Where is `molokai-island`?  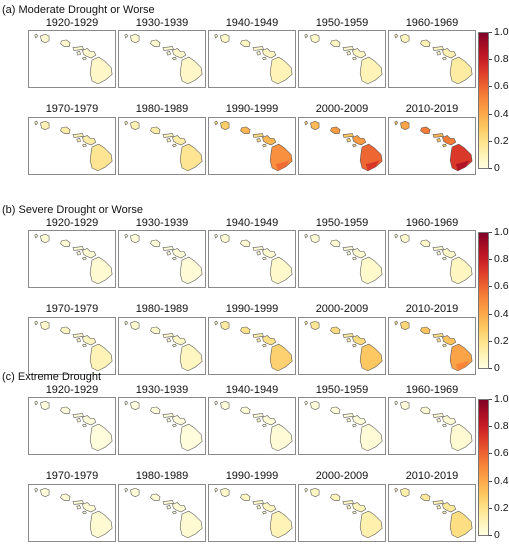
molokai-island is located at coordinates (348, 48).